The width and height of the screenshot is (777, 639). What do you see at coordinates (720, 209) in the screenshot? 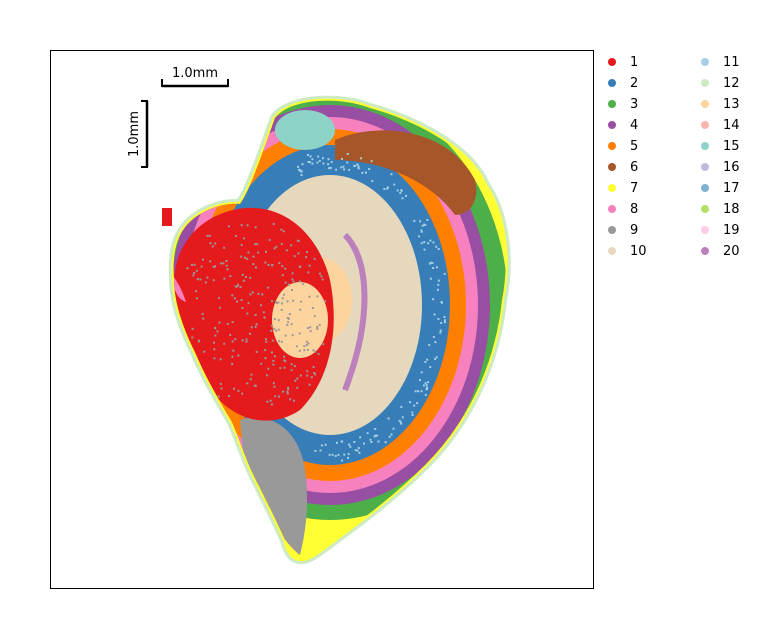
I see `legend-item-18: 18` at bounding box center [720, 209].